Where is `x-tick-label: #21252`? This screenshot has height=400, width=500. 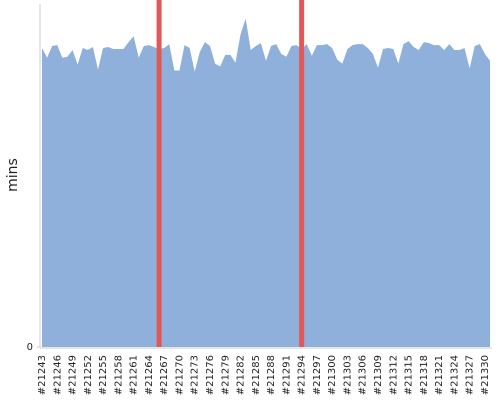
x-tick-label: #21252 is located at coordinates (88, 375).